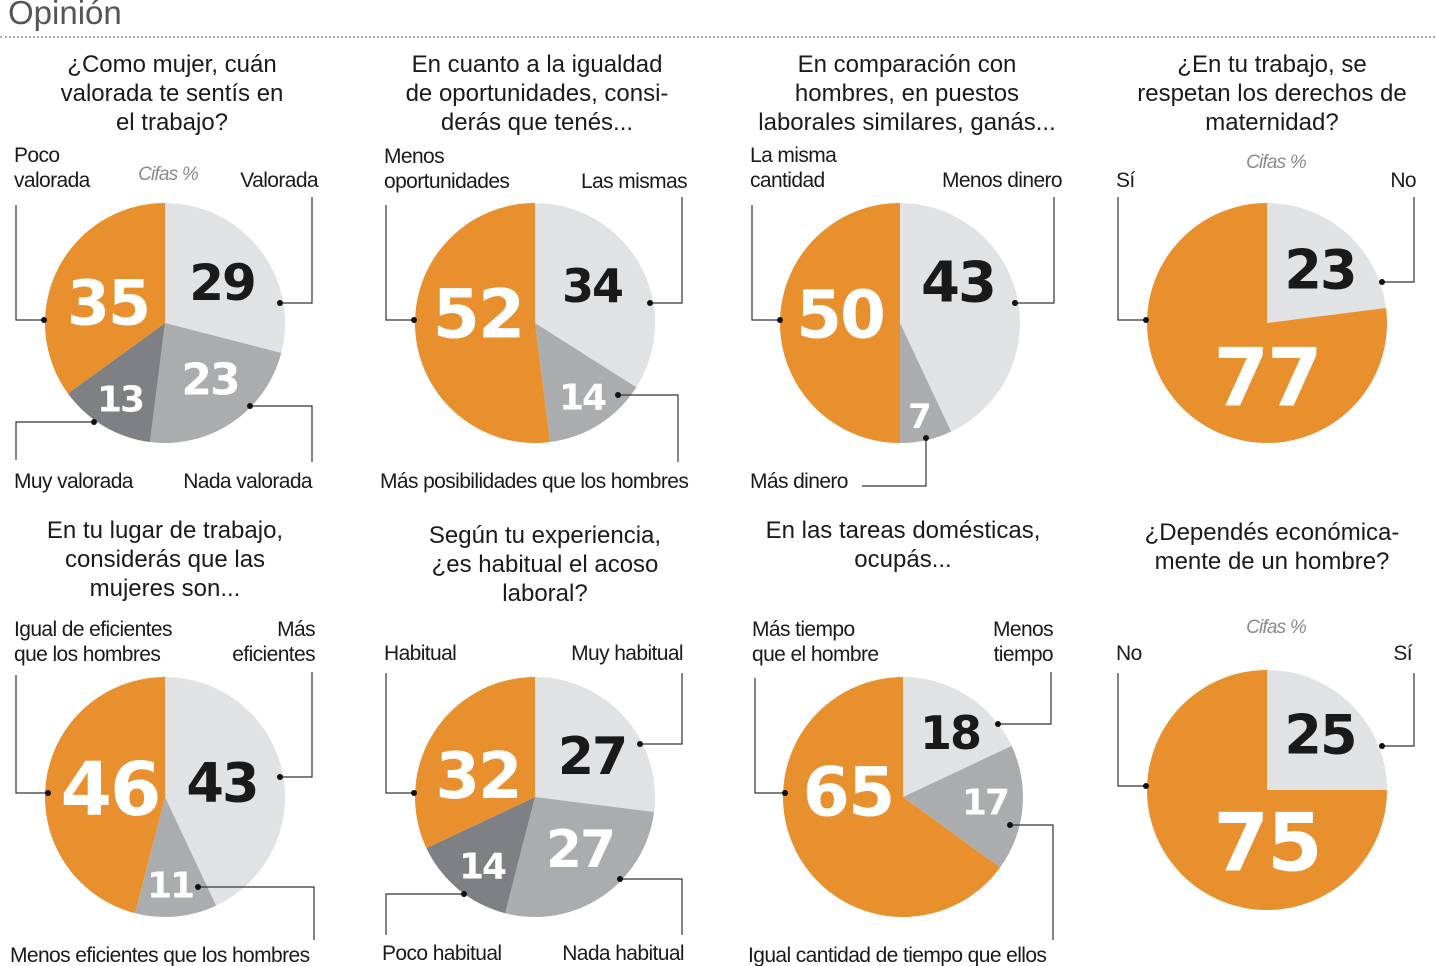 The height and width of the screenshot is (966, 1435). I want to click on slice-category-label: Menos tiempo, so click(1023, 642).